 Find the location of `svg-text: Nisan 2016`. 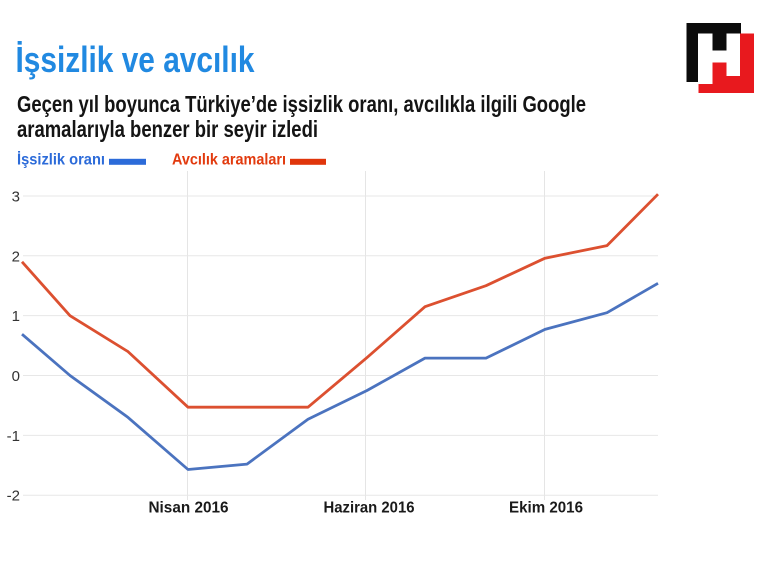

svg-text: Nisan 2016 is located at coordinates (189, 508).